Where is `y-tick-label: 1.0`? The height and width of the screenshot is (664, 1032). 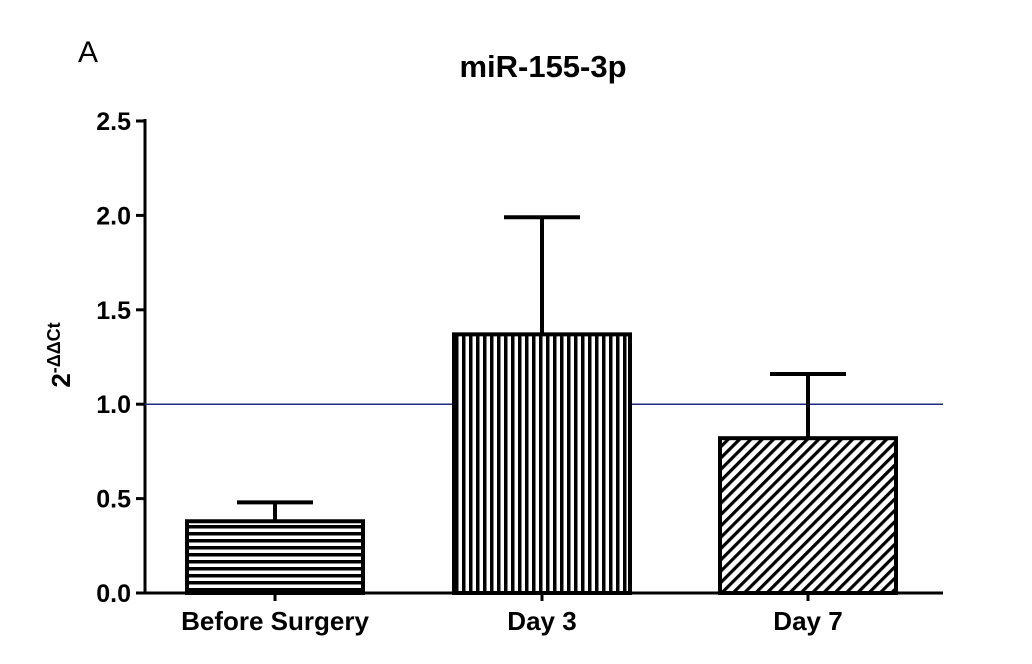
y-tick-label: 1.0 is located at coordinates (113, 405).